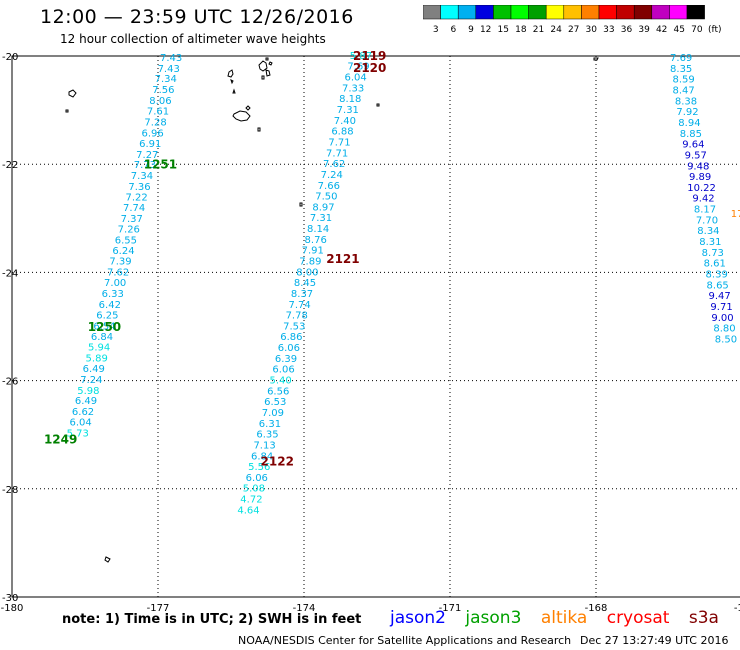 This screenshot has width=740, height=650. I want to click on wave-height-value: 7.40, so click(345, 121).